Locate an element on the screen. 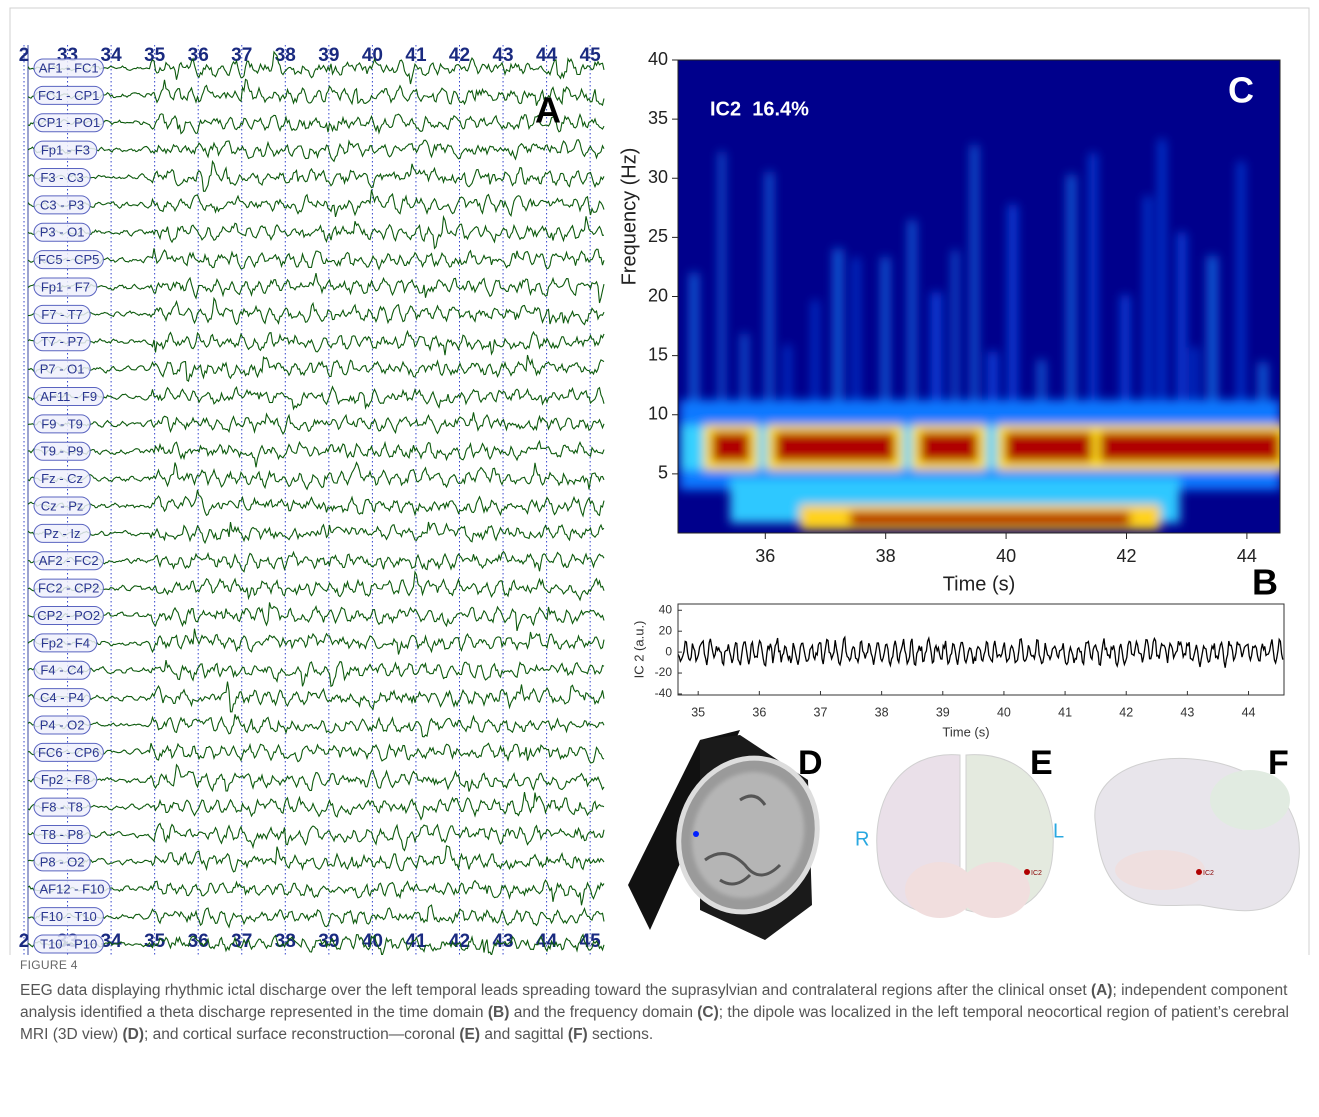  panel-d-image is located at coordinates (724, 835).